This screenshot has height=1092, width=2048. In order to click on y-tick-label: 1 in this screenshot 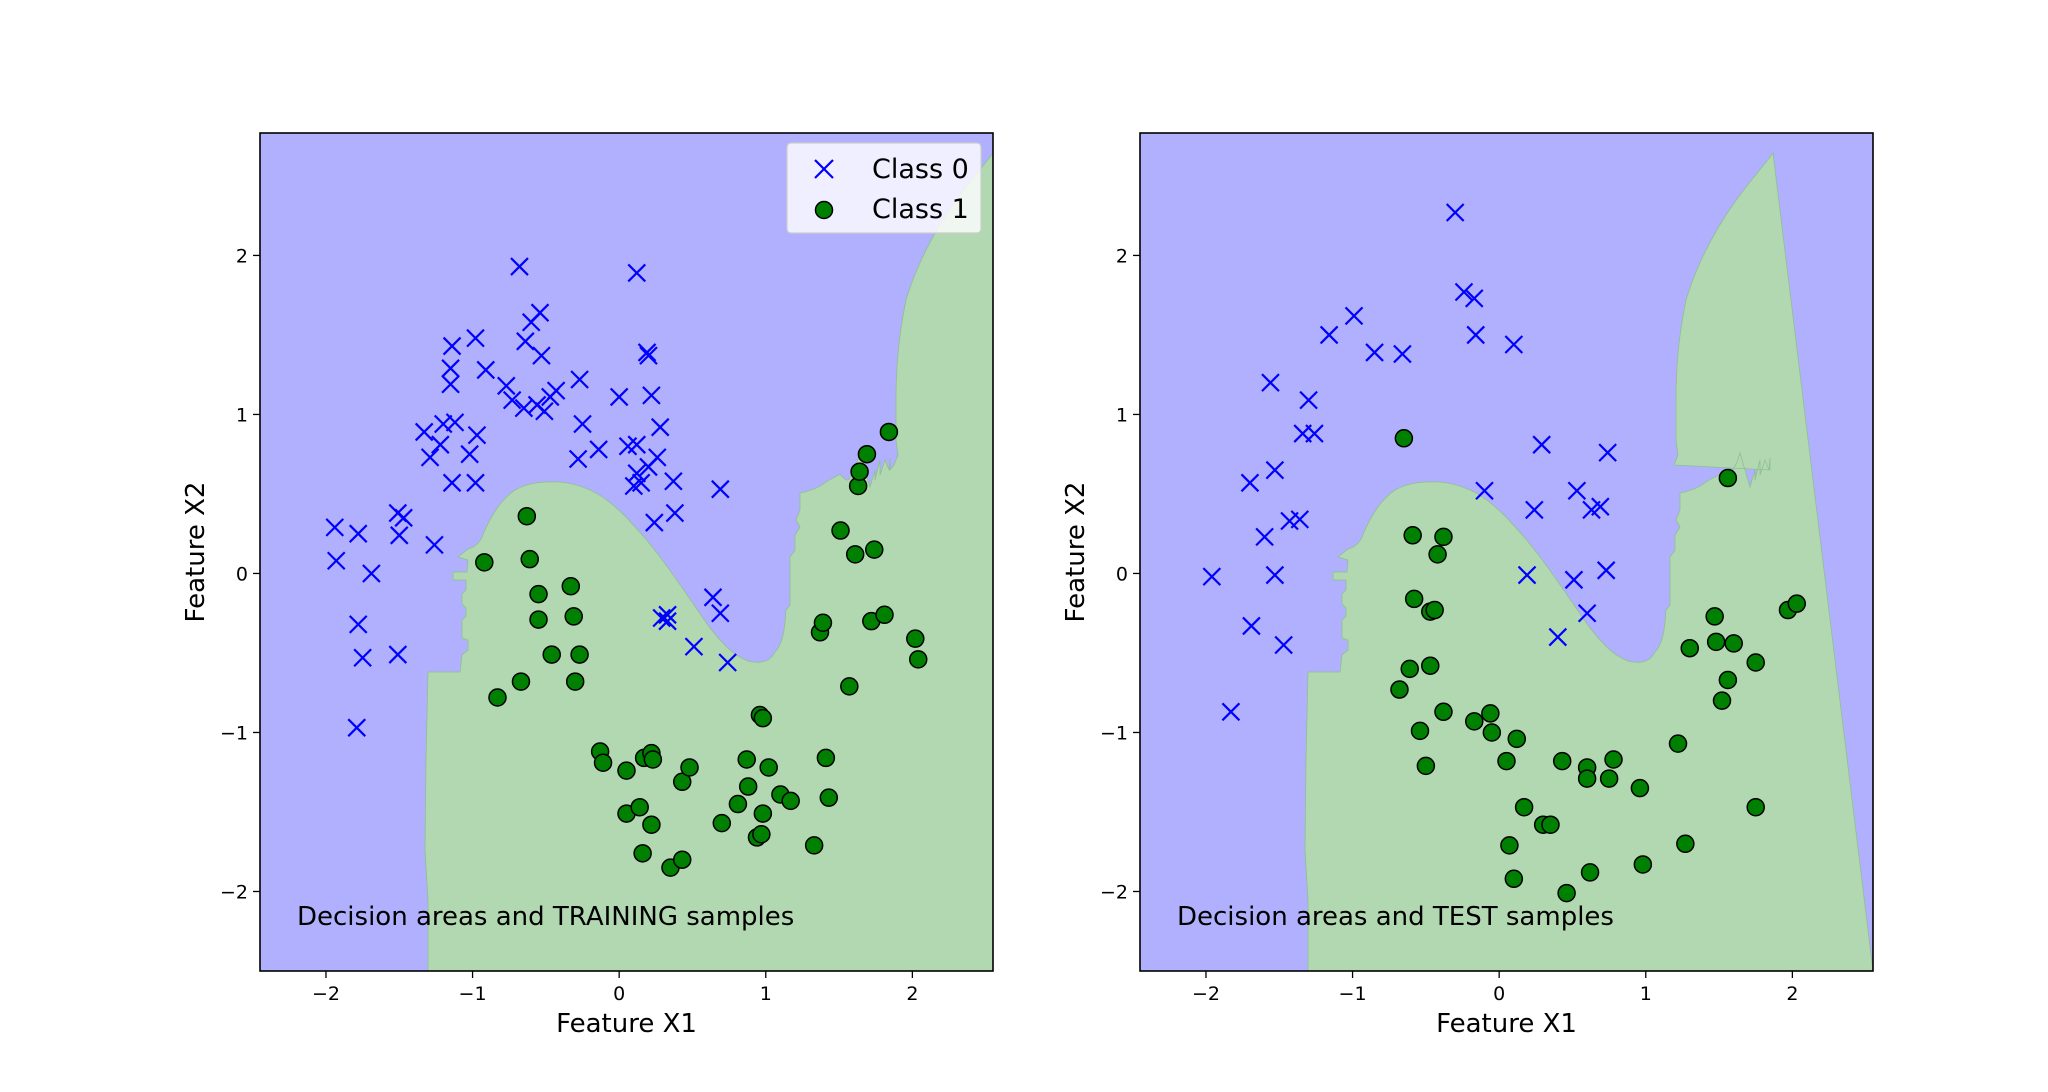, I will do `click(1122, 415)`.